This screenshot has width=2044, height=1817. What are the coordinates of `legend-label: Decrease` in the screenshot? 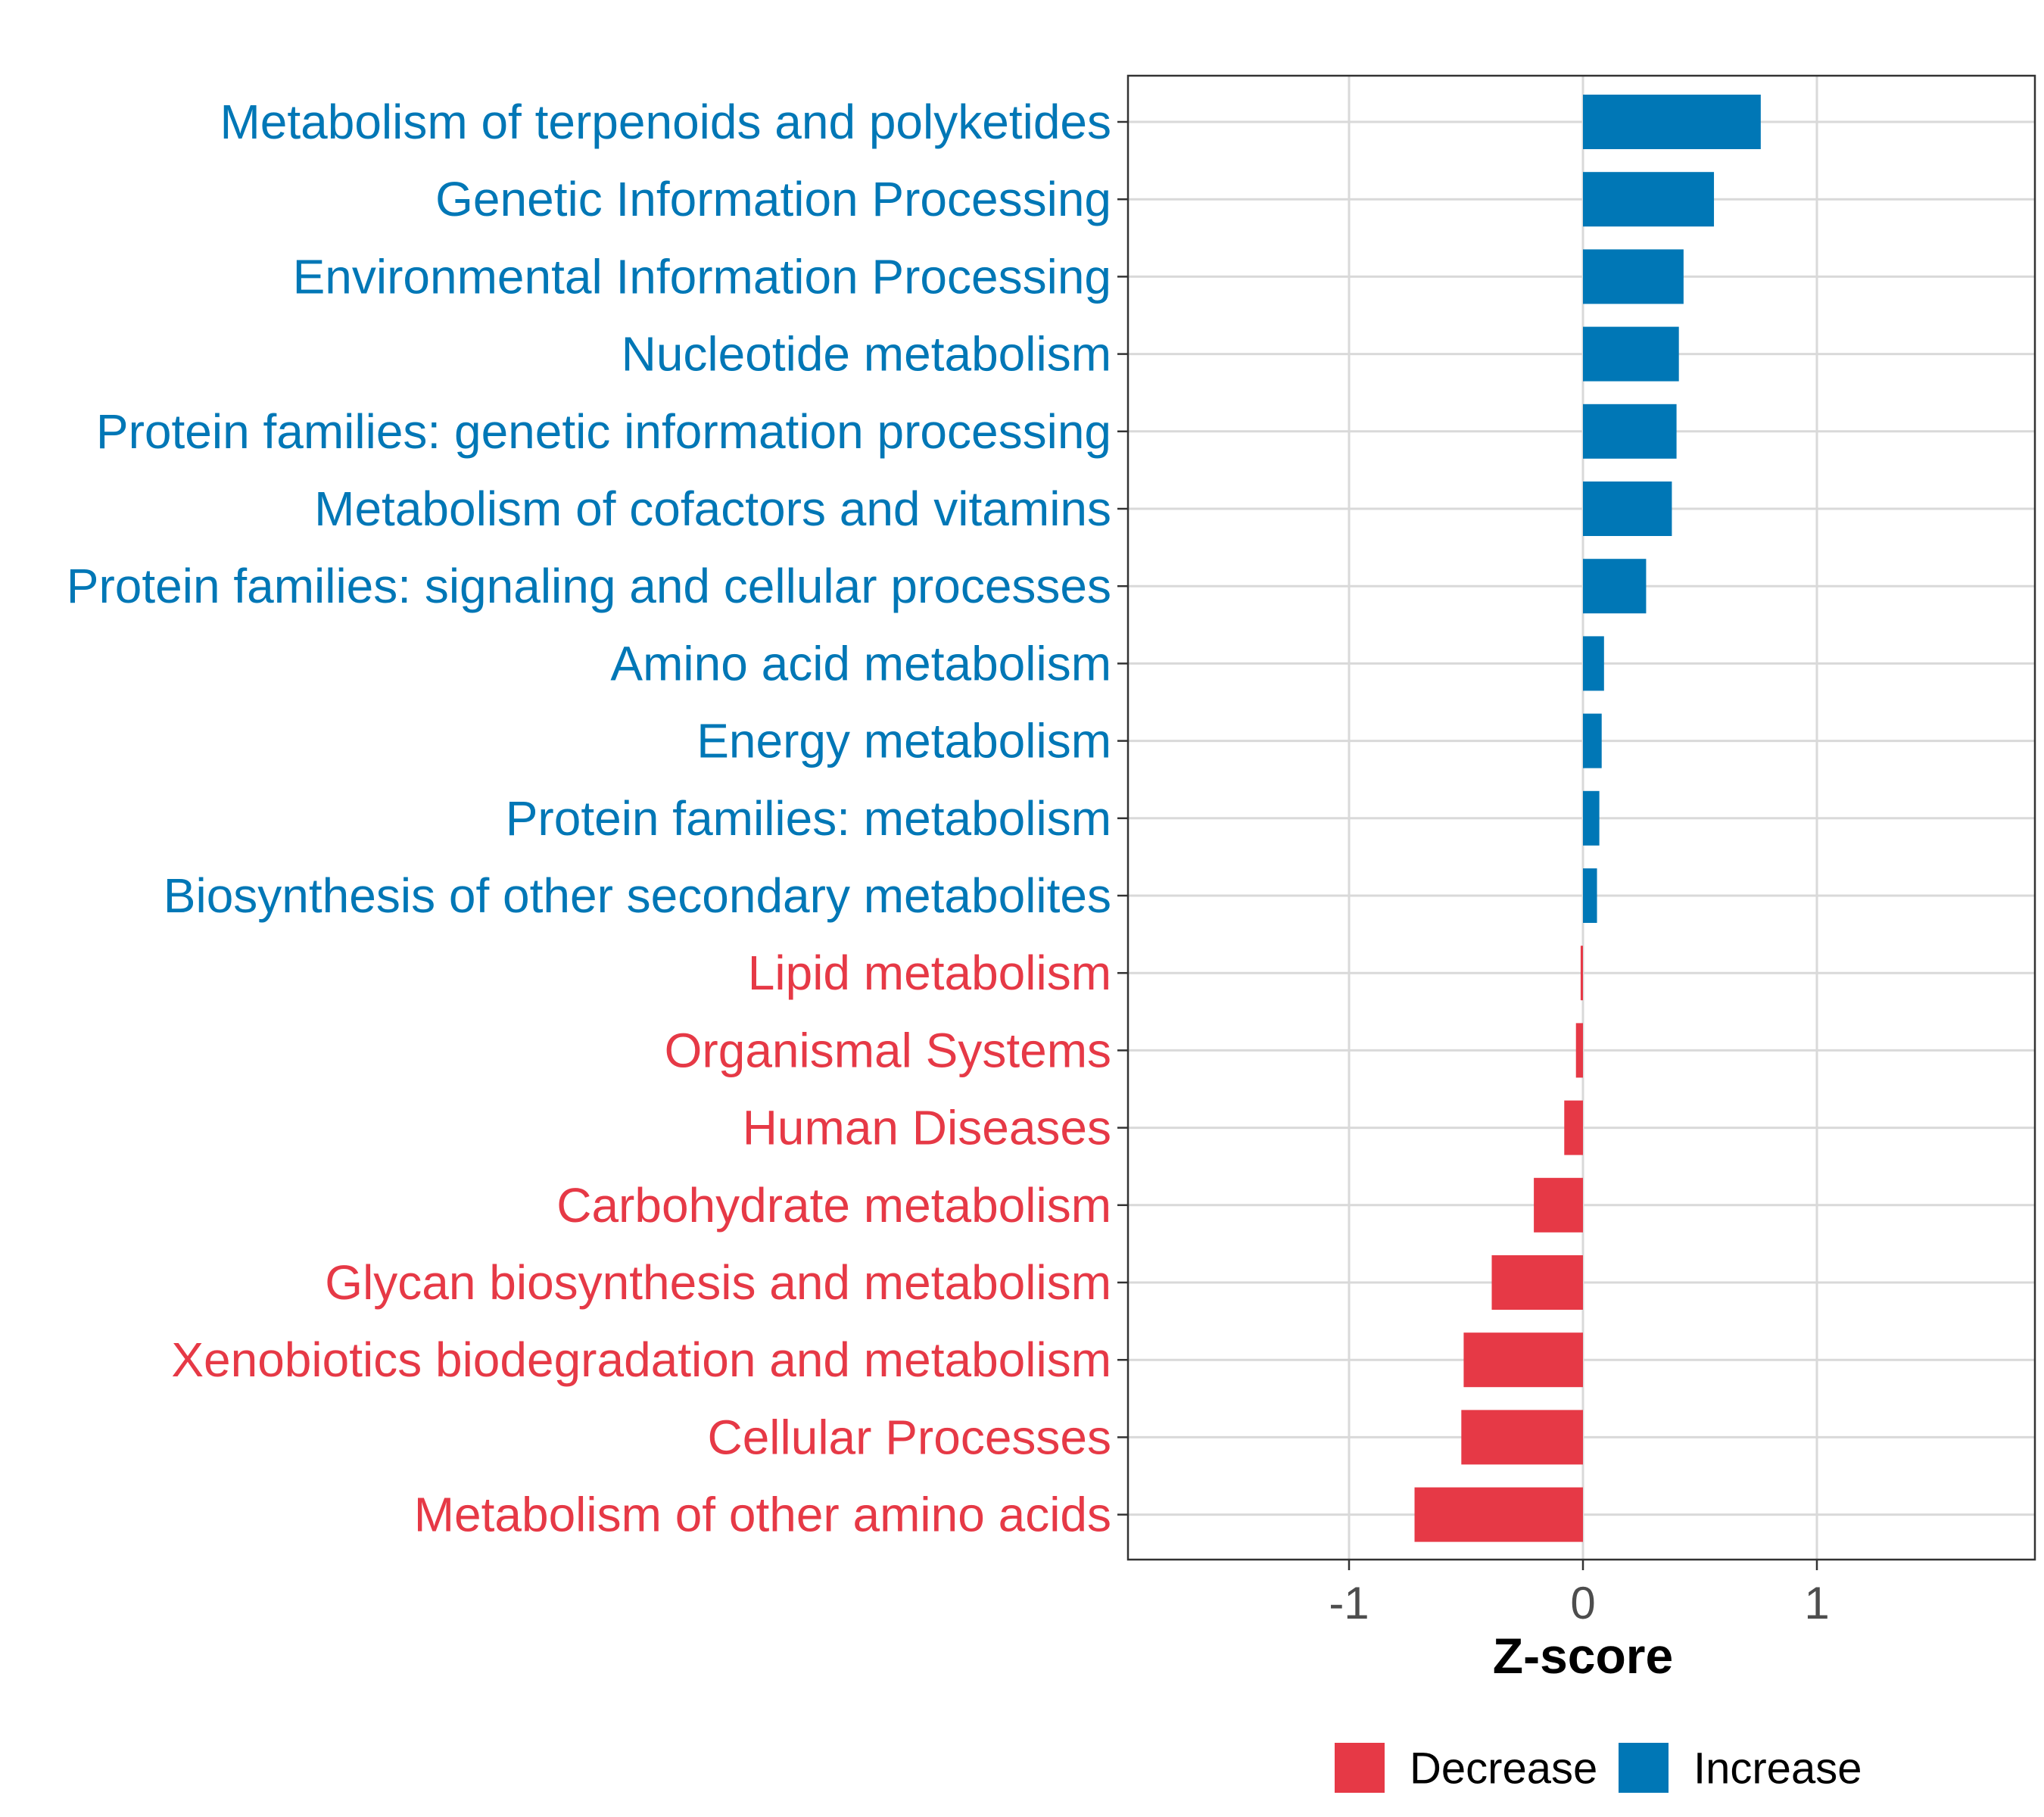 It's located at (1503, 1769).